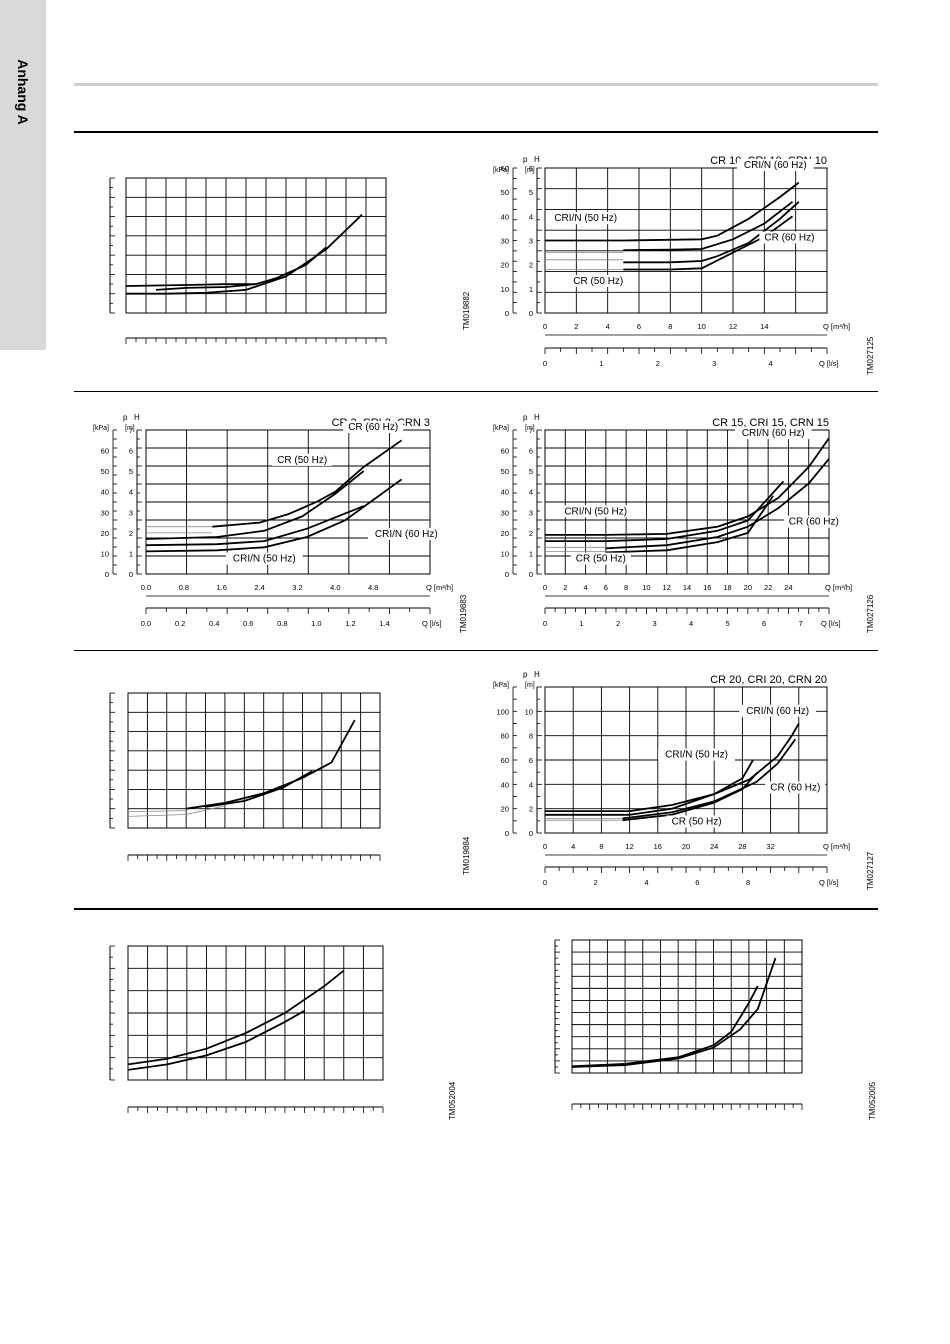  I want to click on q-tick-label: 18, so click(727, 587).